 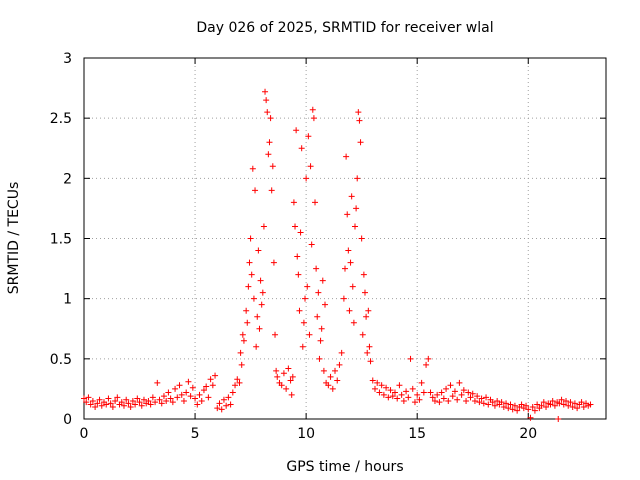 What do you see at coordinates (61, 360) in the screenshot?
I see `y-tick-label: 0.5` at bounding box center [61, 360].